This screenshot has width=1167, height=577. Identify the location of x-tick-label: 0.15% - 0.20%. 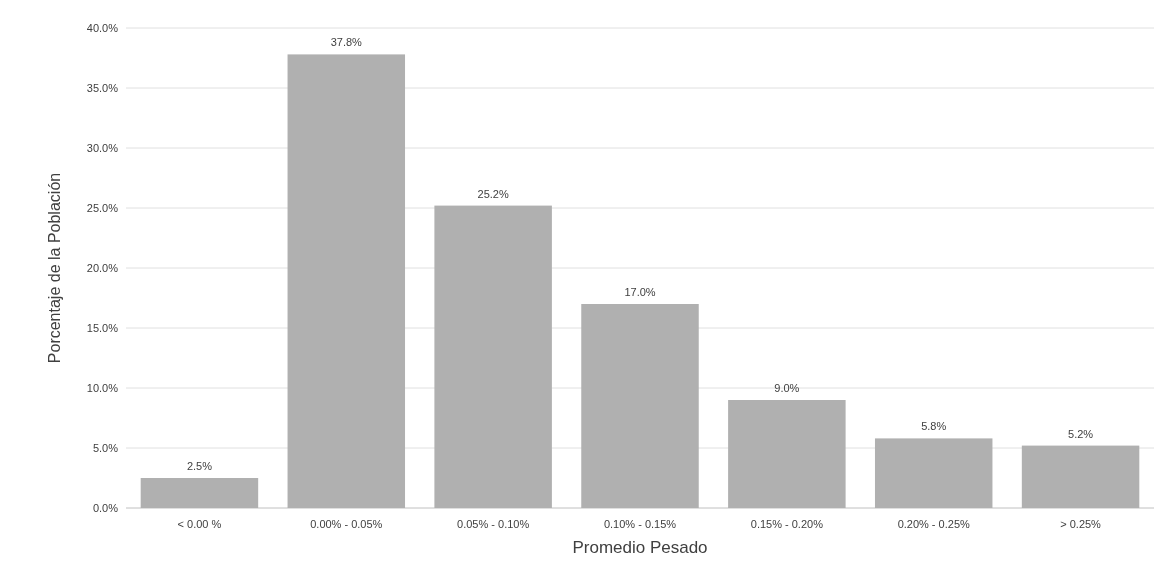
(787, 524).